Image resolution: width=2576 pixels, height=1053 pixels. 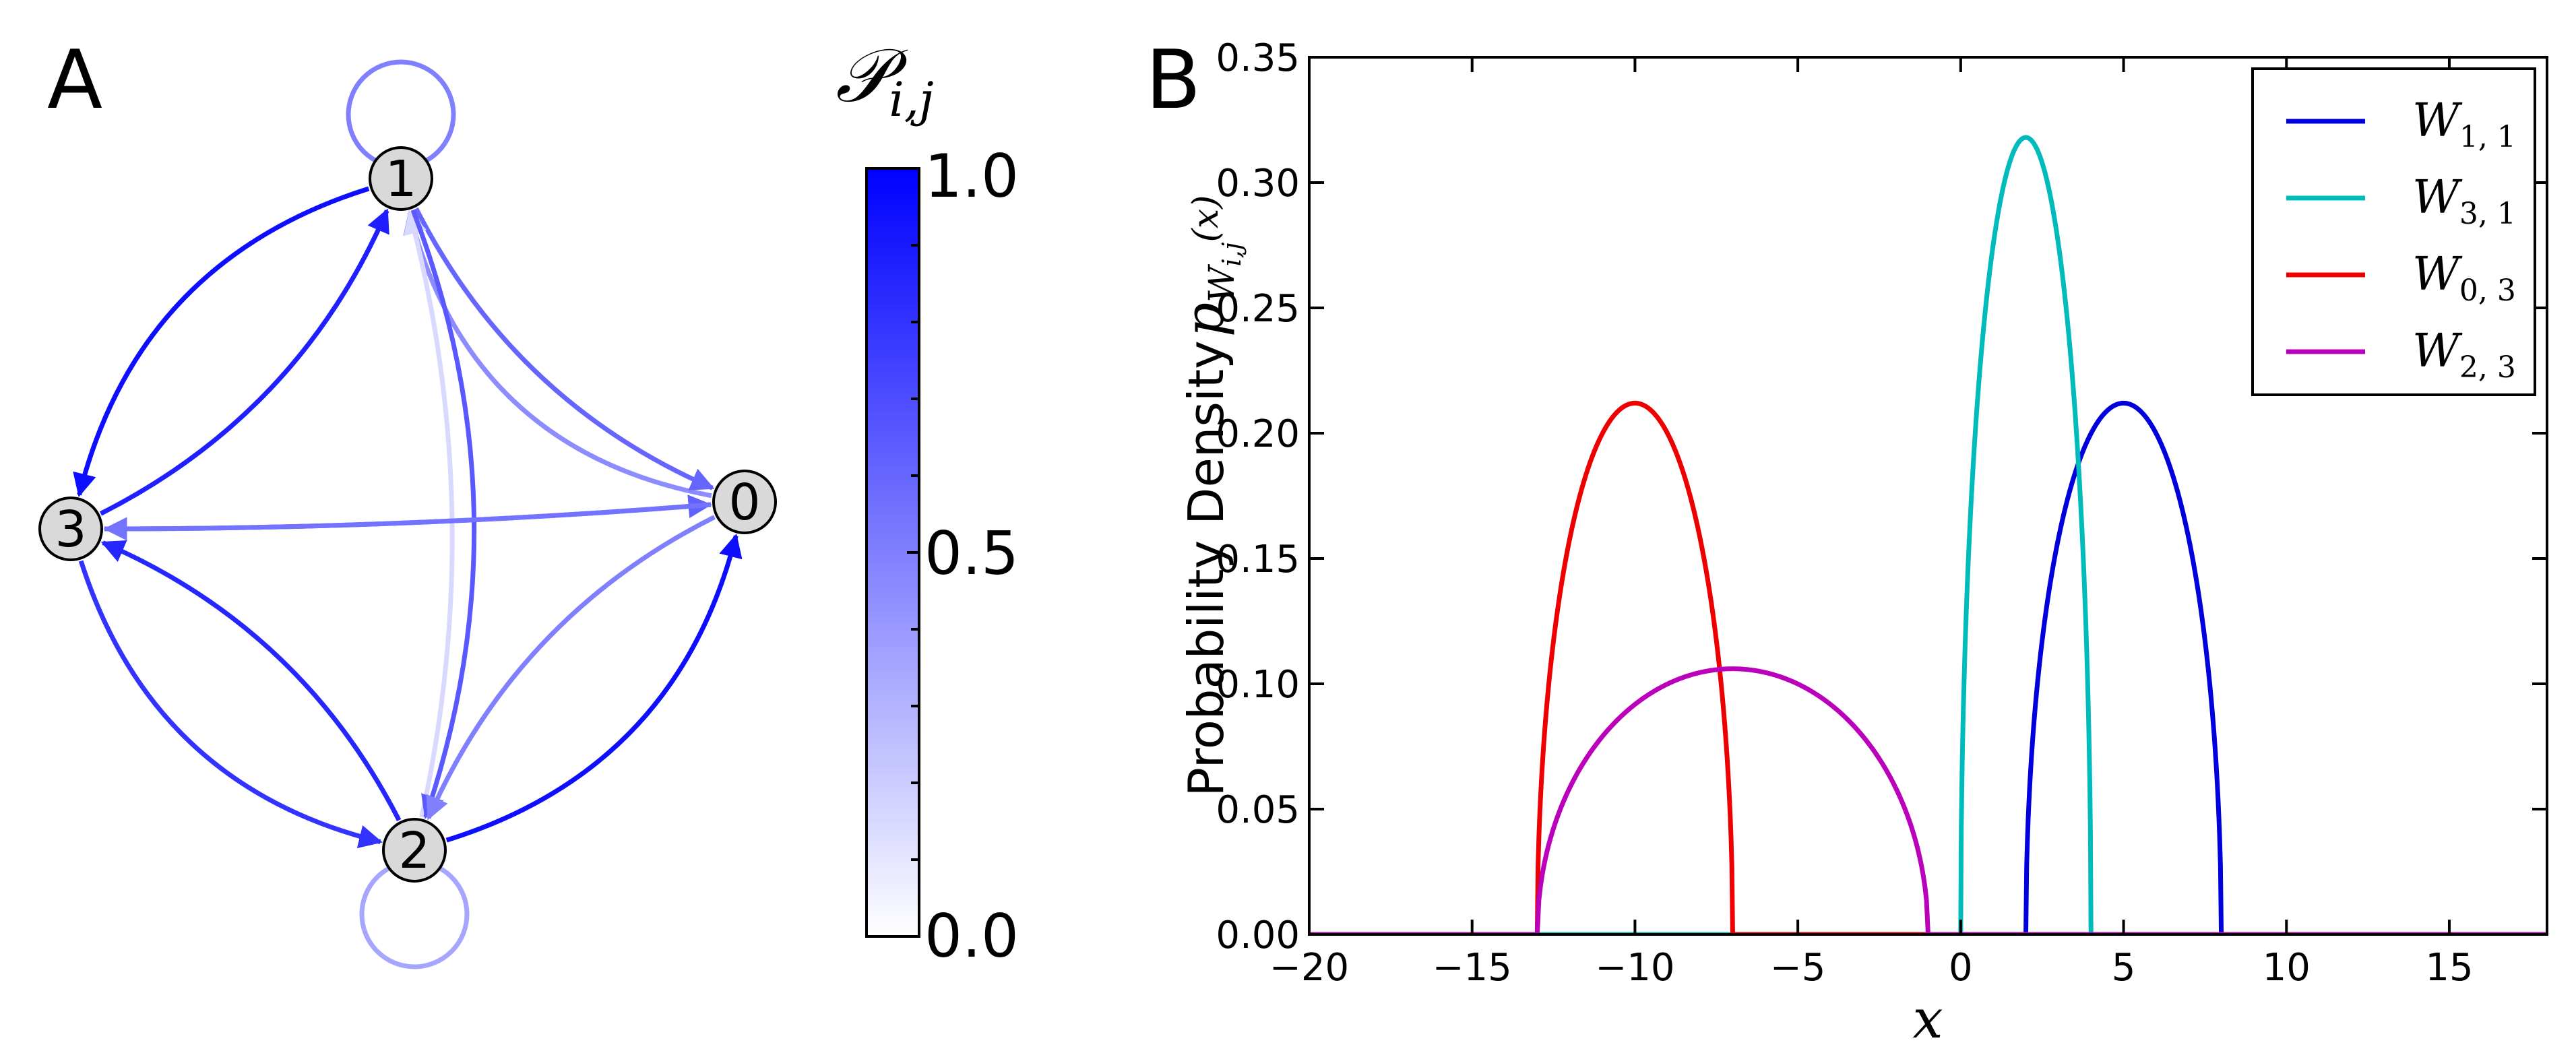 I want to click on node-label: 1, so click(x=400, y=179).